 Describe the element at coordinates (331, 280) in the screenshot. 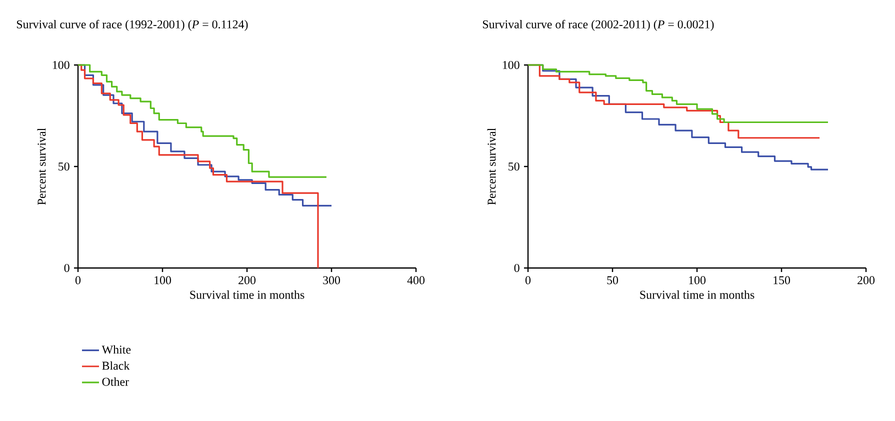

I see `x-tick-label: 300` at that location.